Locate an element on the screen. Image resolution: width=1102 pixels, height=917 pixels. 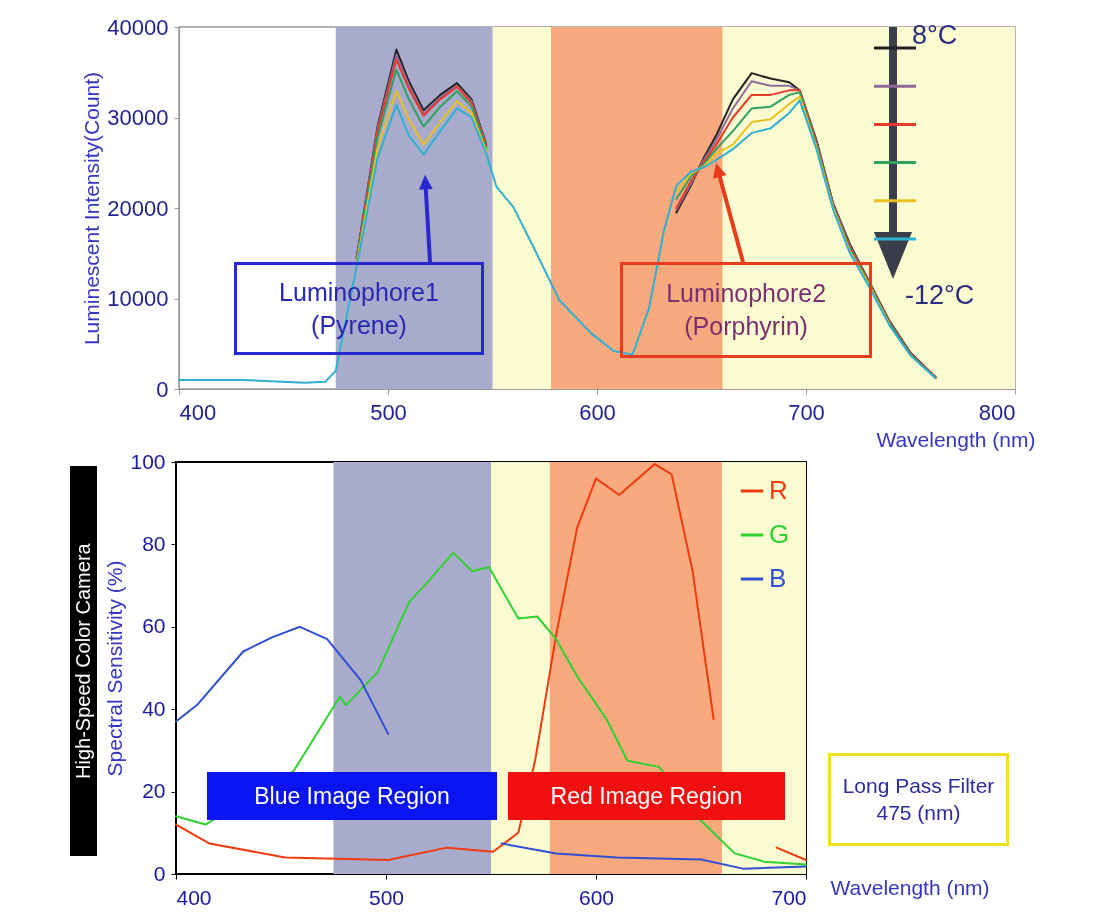
y-tick-label: 20000 is located at coordinates (138, 208).